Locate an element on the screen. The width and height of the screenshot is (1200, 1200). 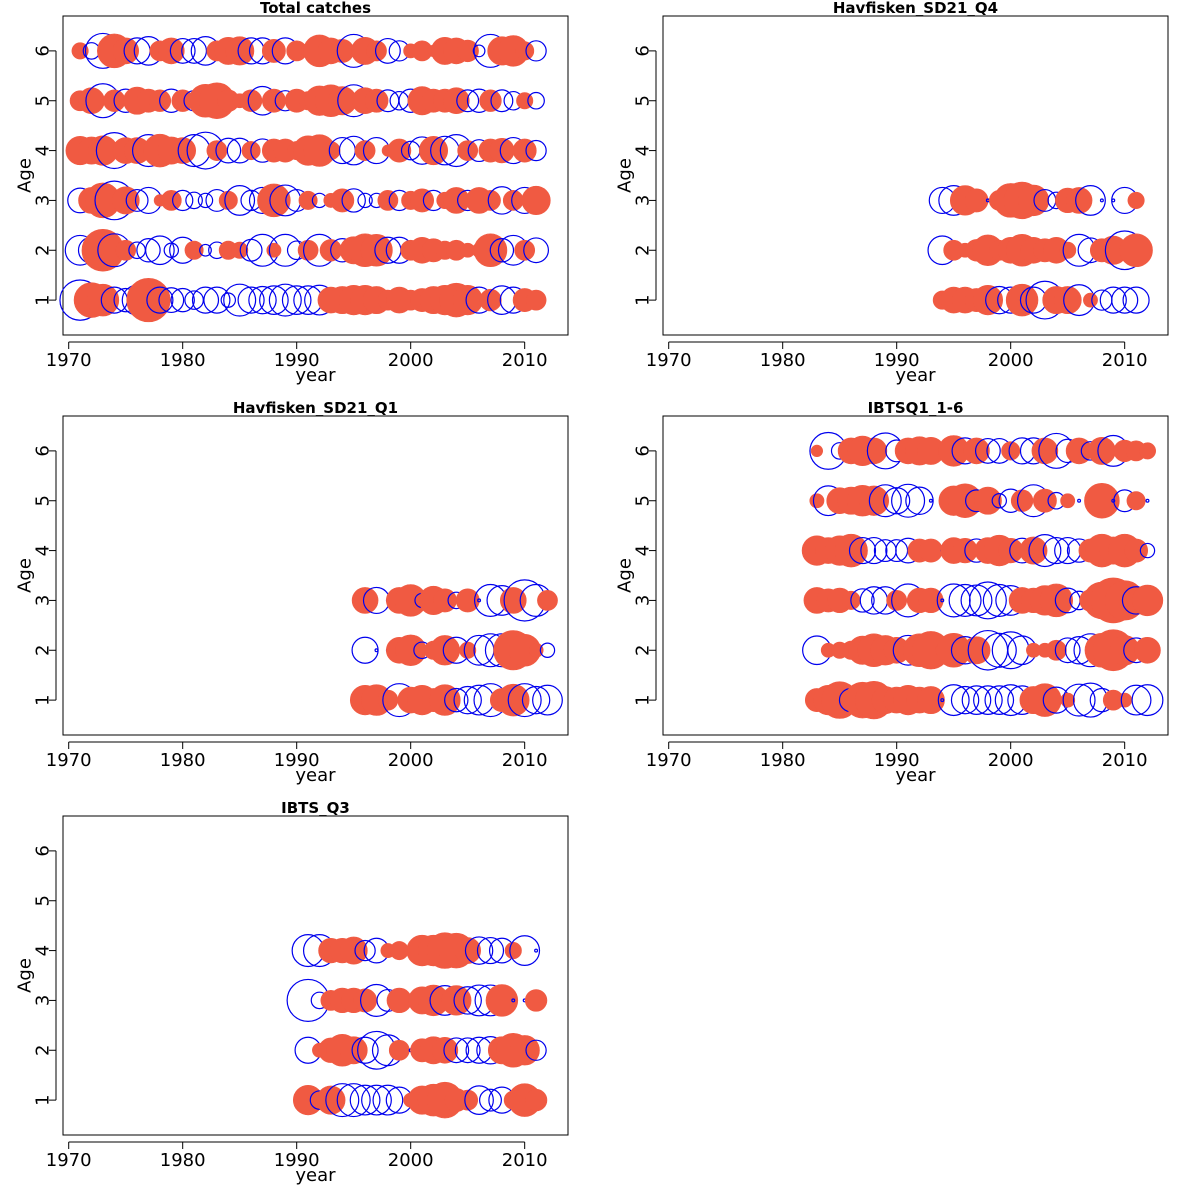
panel-title: IBTS_Q3 is located at coordinates (315, 808).